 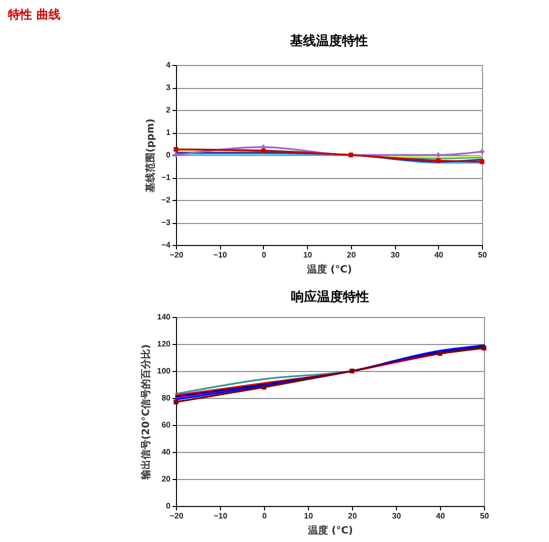 What do you see at coordinates (167, 398) in the screenshot?
I see `y-tick-label: 80` at bounding box center [167, 398].